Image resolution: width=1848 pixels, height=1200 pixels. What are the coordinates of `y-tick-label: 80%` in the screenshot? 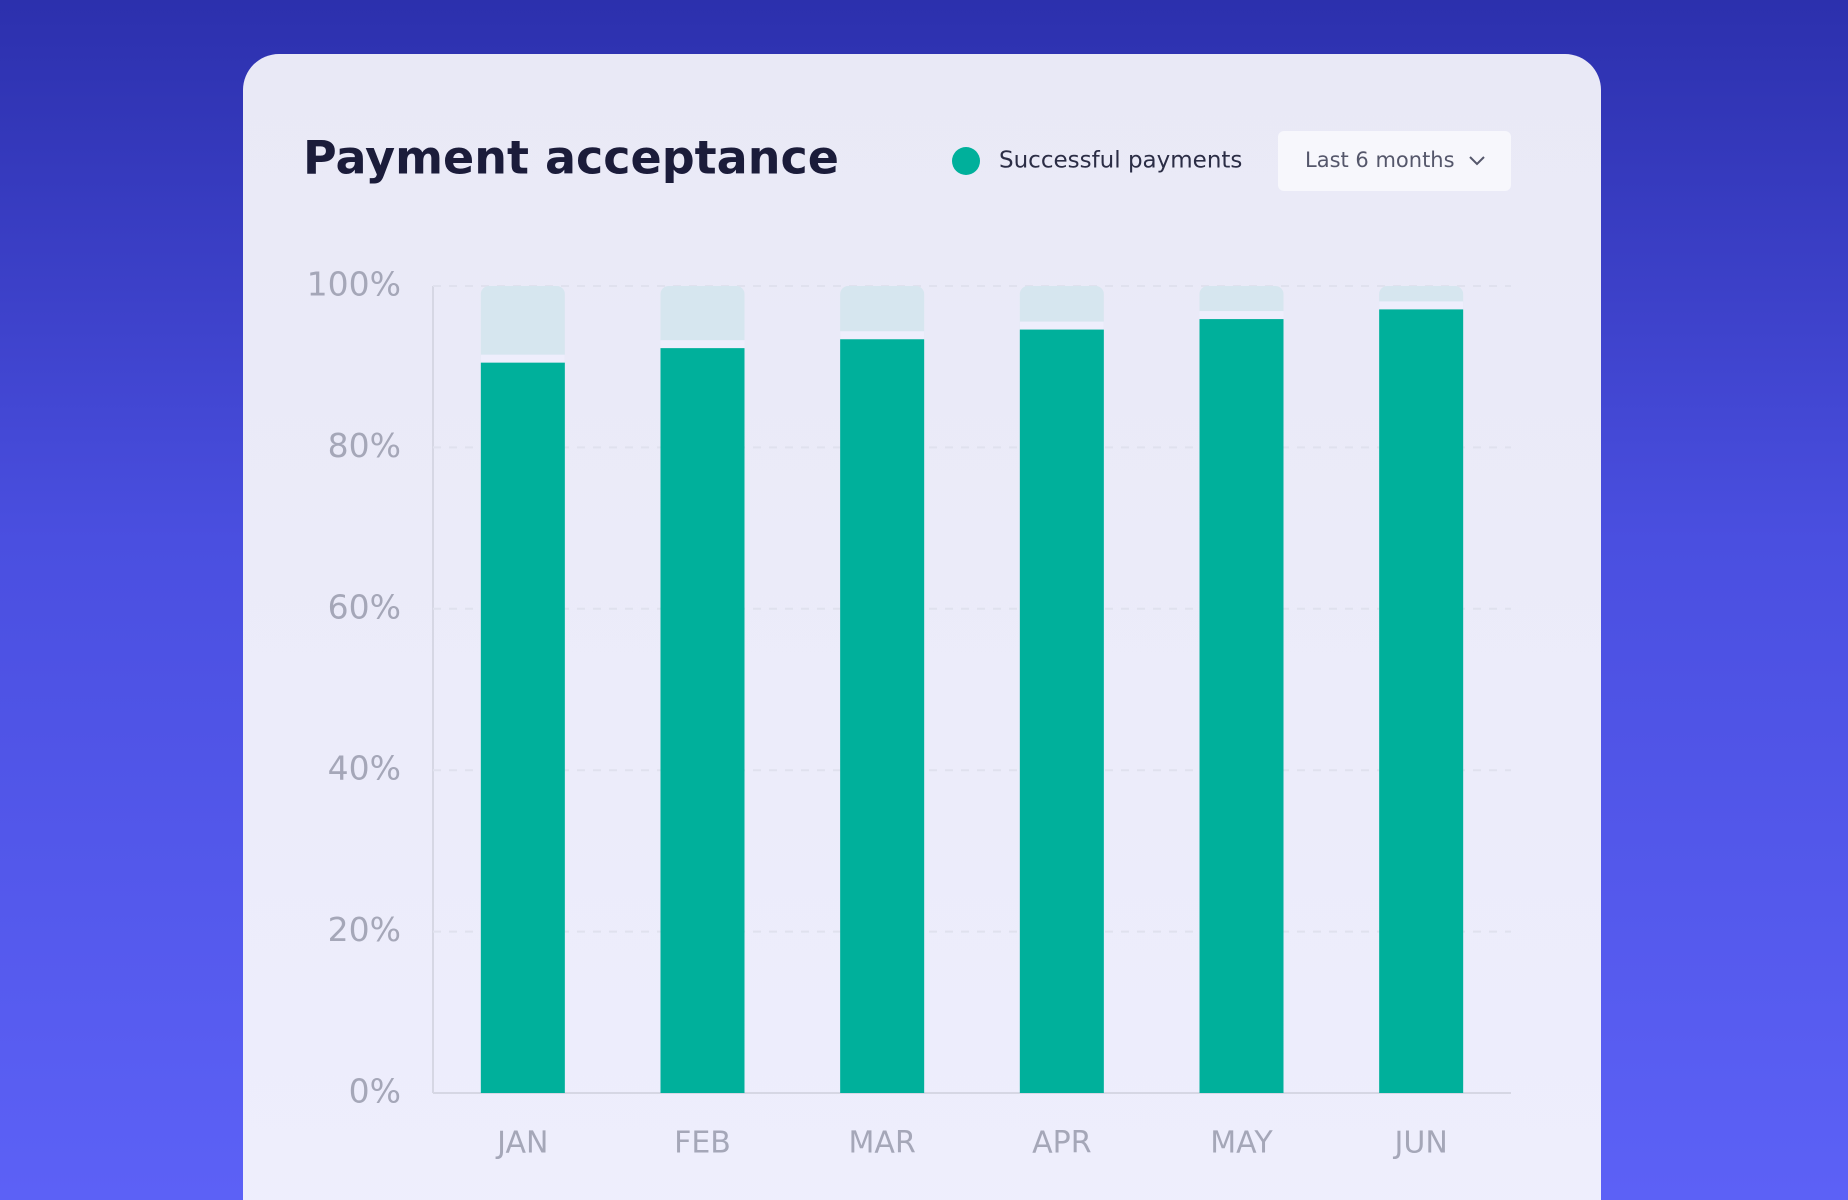 It's located at (364, 445).